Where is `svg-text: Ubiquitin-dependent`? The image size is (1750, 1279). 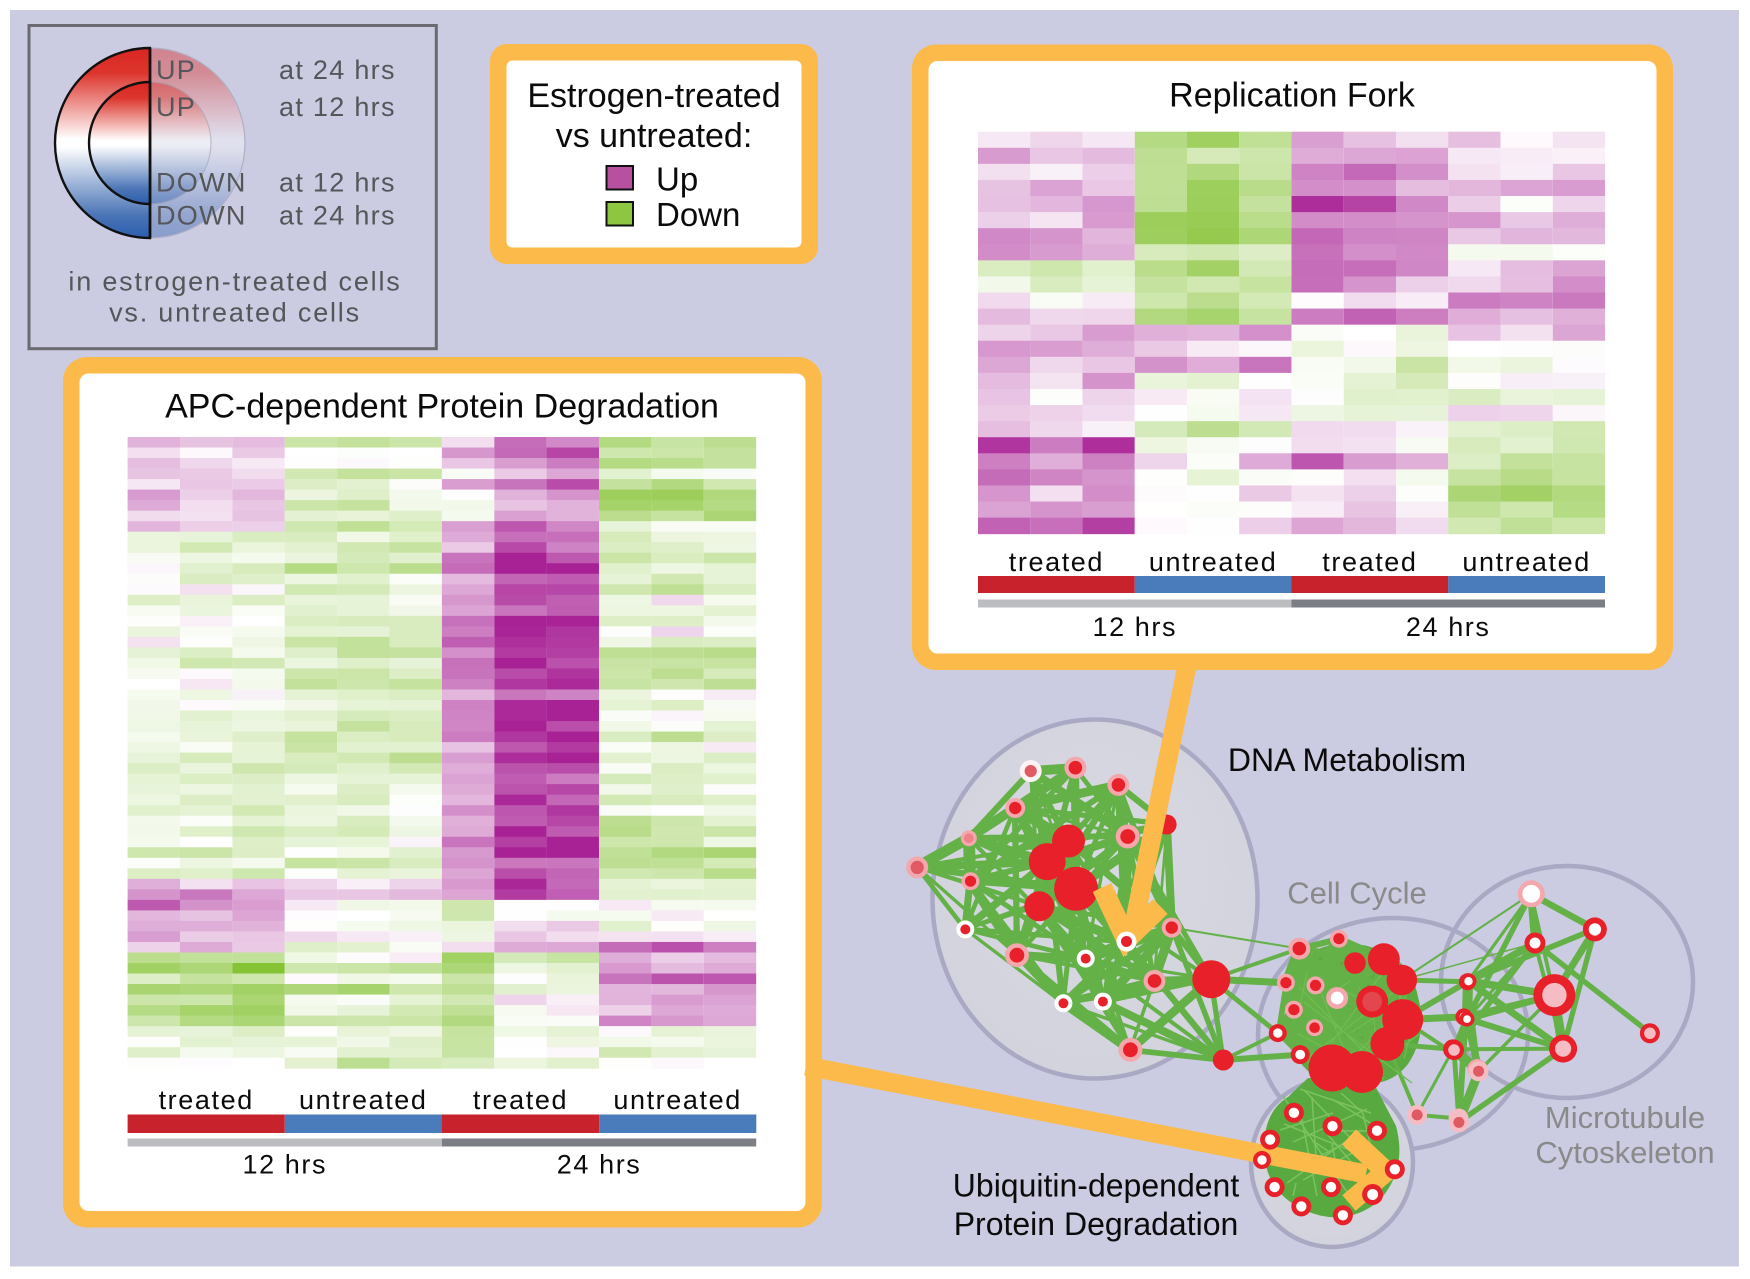
svg-text: Ubiquitin-dependent is located at coordinates (1096, 1186).